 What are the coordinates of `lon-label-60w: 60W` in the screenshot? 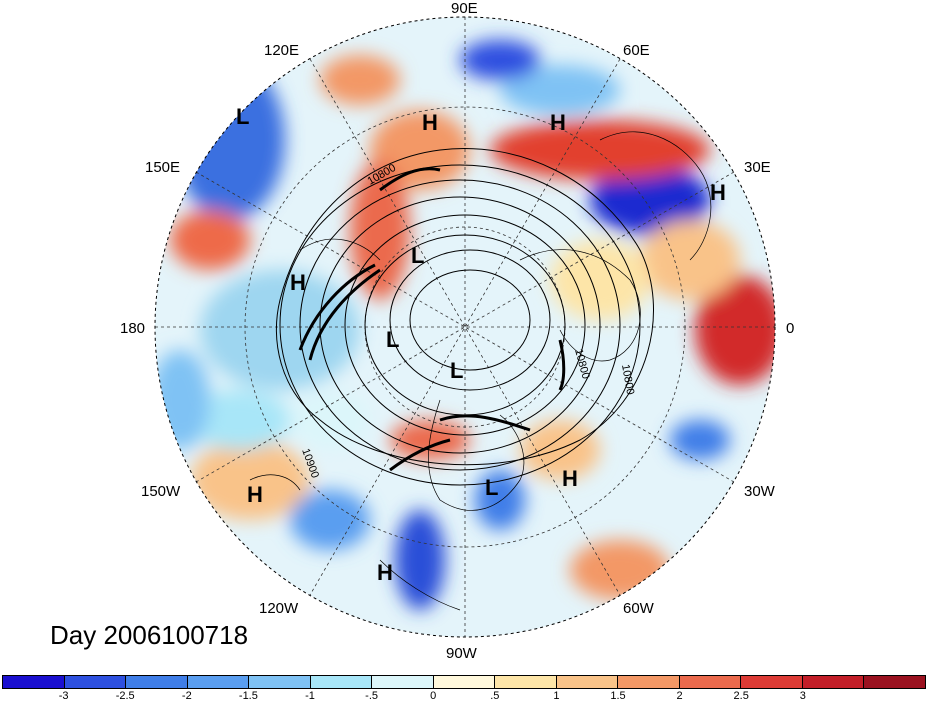 It's located at (639, 608).